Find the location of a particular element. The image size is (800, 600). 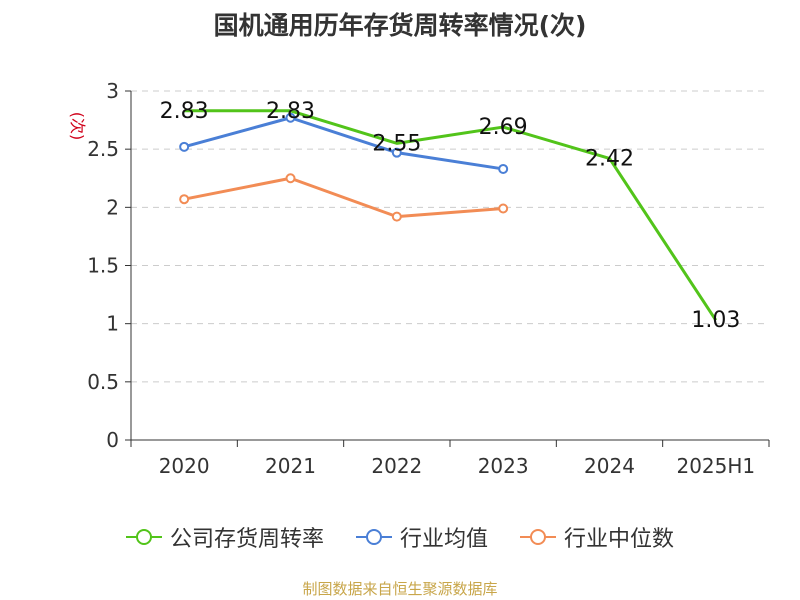

legend-label-industry-median: 行业中位数 is located at coordinates (619, 539).